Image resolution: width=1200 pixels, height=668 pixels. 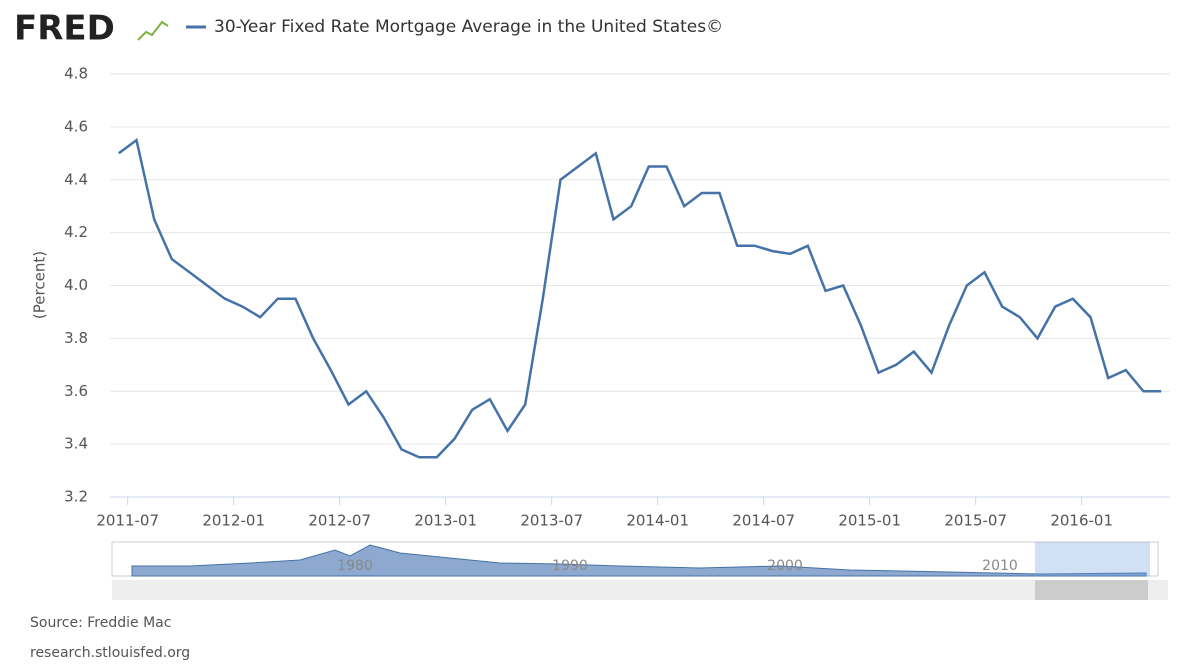 I want to click on y-tick-label: 4.2, so click(x=76, y=232).